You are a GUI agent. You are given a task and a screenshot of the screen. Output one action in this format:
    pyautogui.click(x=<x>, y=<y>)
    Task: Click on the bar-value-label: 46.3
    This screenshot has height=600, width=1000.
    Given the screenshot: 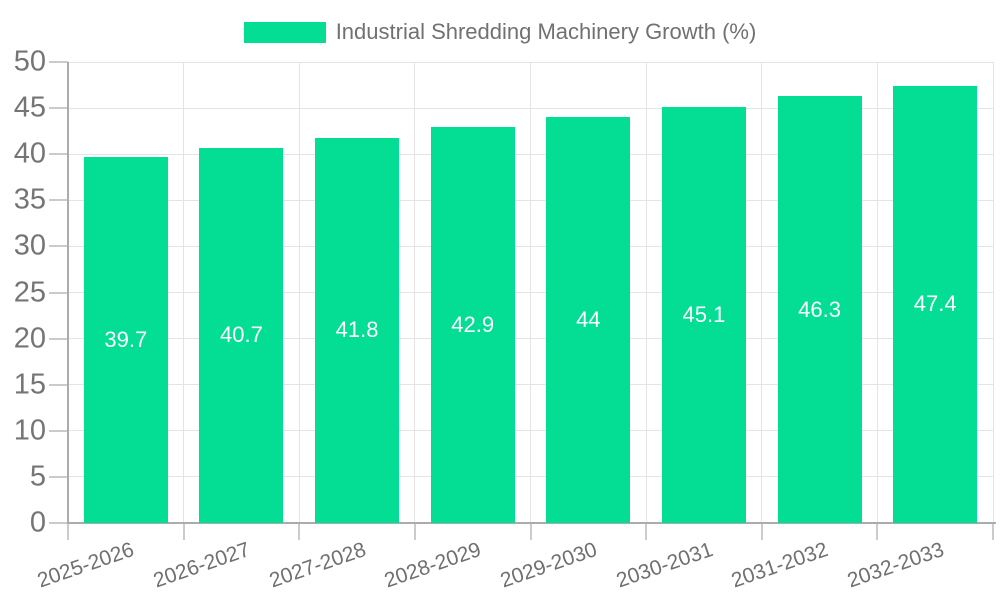 What is the action you would take?
    pyautogui.click(x=819, y=309)
    